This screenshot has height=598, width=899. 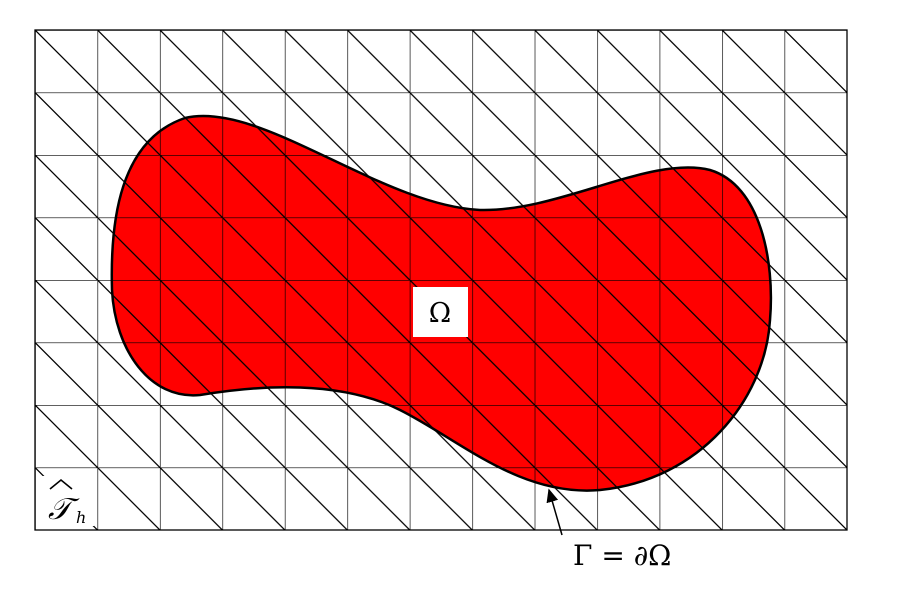 I want to click on mesh-hat, so click(x=61, y=484).